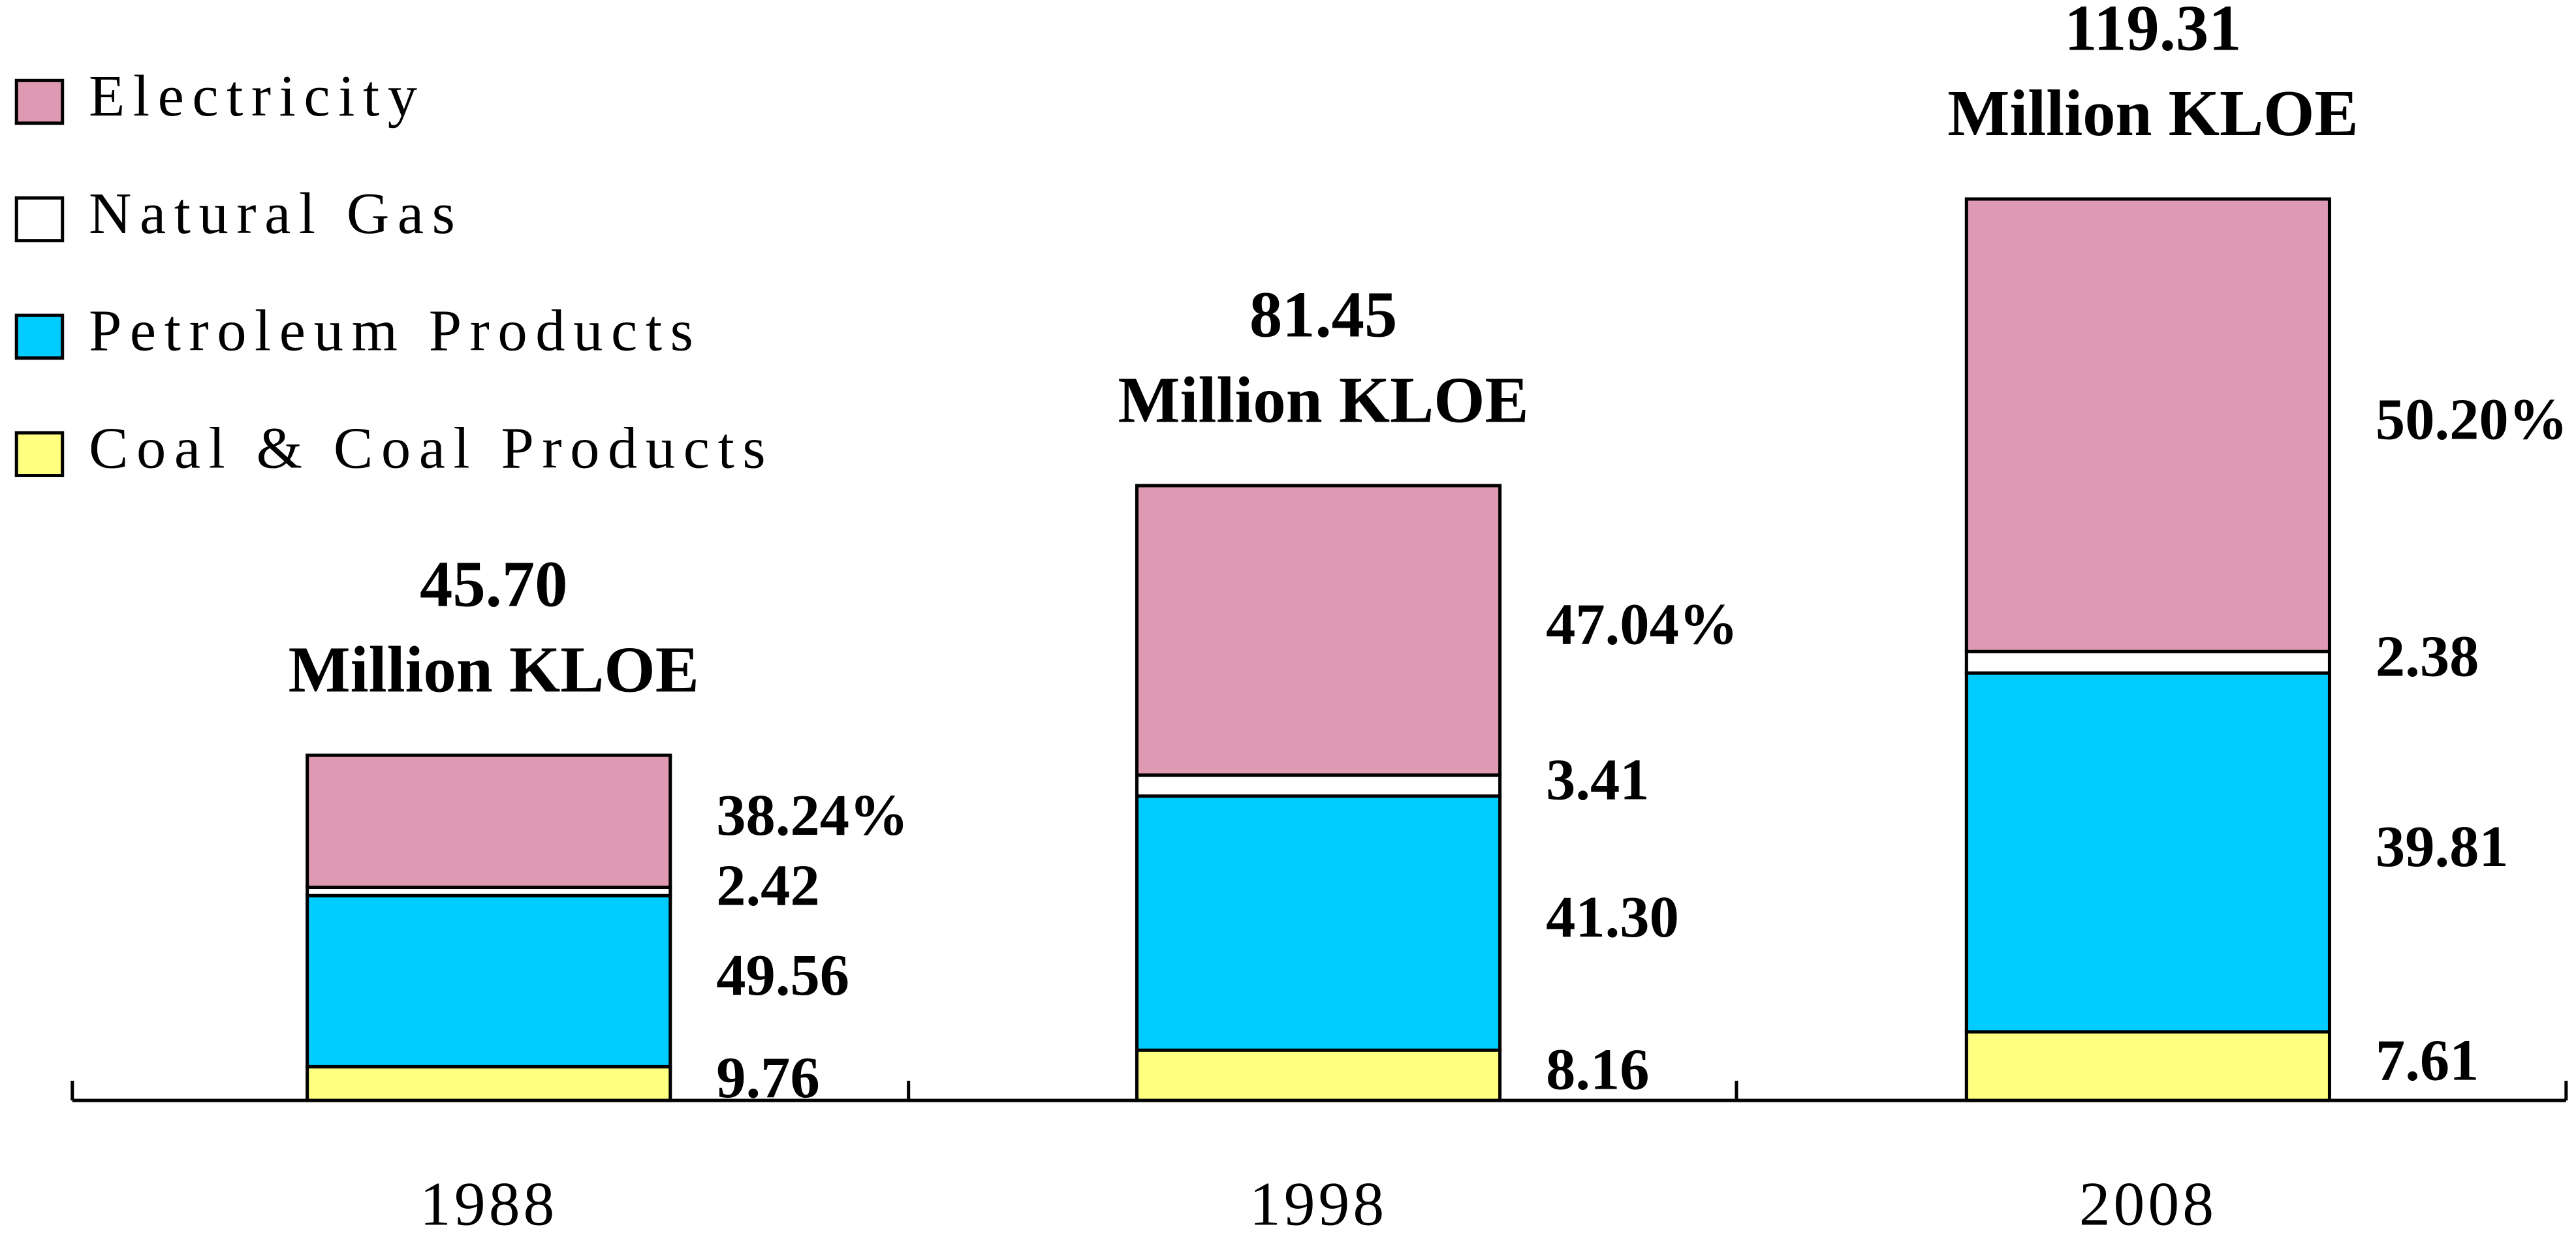 This screenshot has width=2576, height=1244. Describe the element at coordinates (1642, 624) in the screenshot. I see `value-label: 47.04%` at that location.